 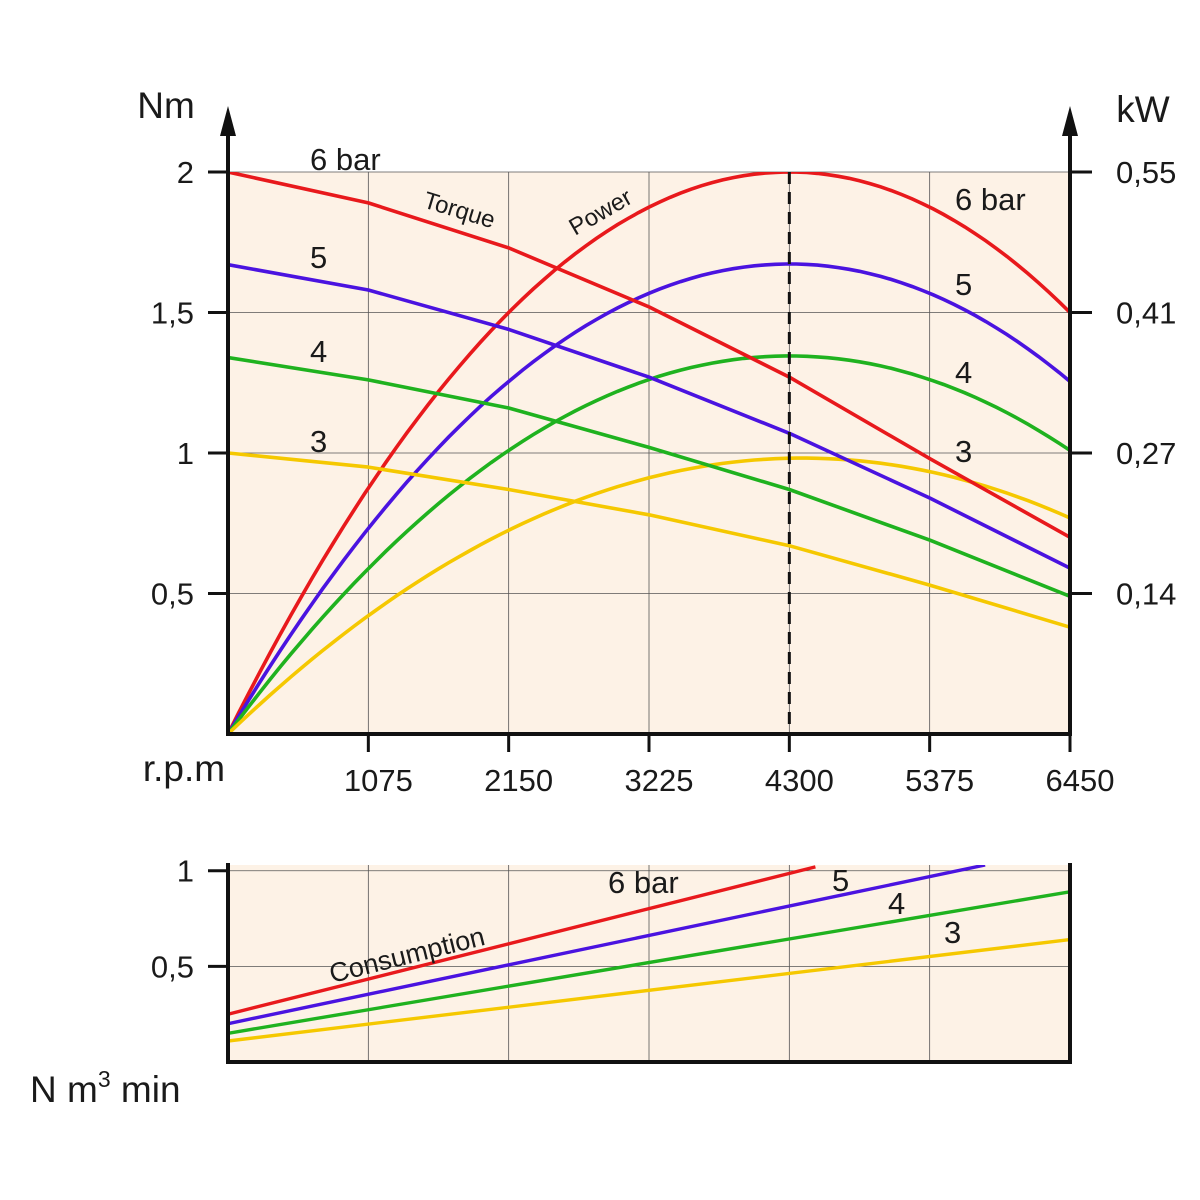 I want to click on x-axis-unit-label: r.p.m, so click(x=184, y=768).